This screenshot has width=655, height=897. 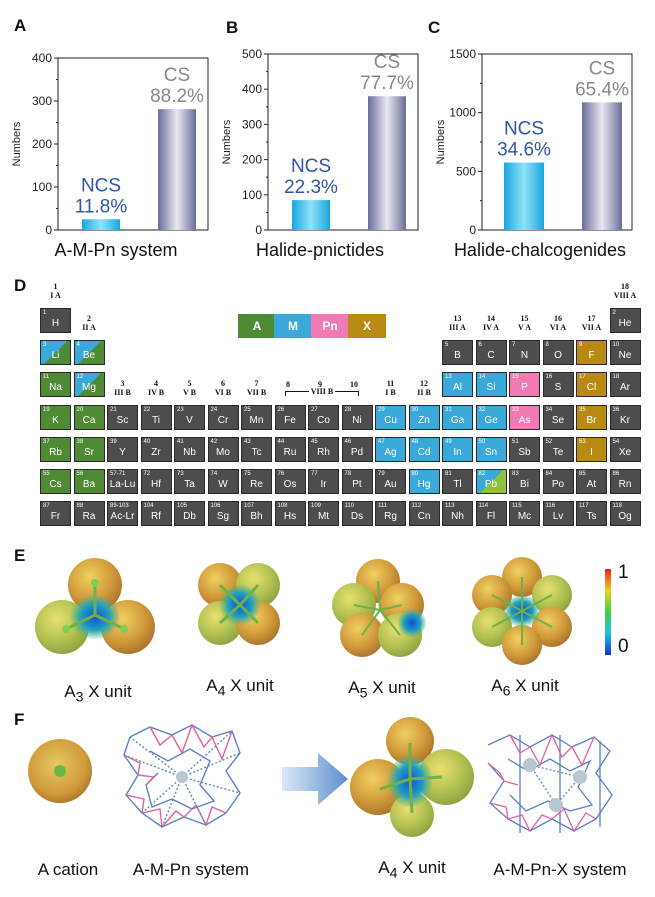 I want to click on element-number: 38, so click(x=80, y=441).